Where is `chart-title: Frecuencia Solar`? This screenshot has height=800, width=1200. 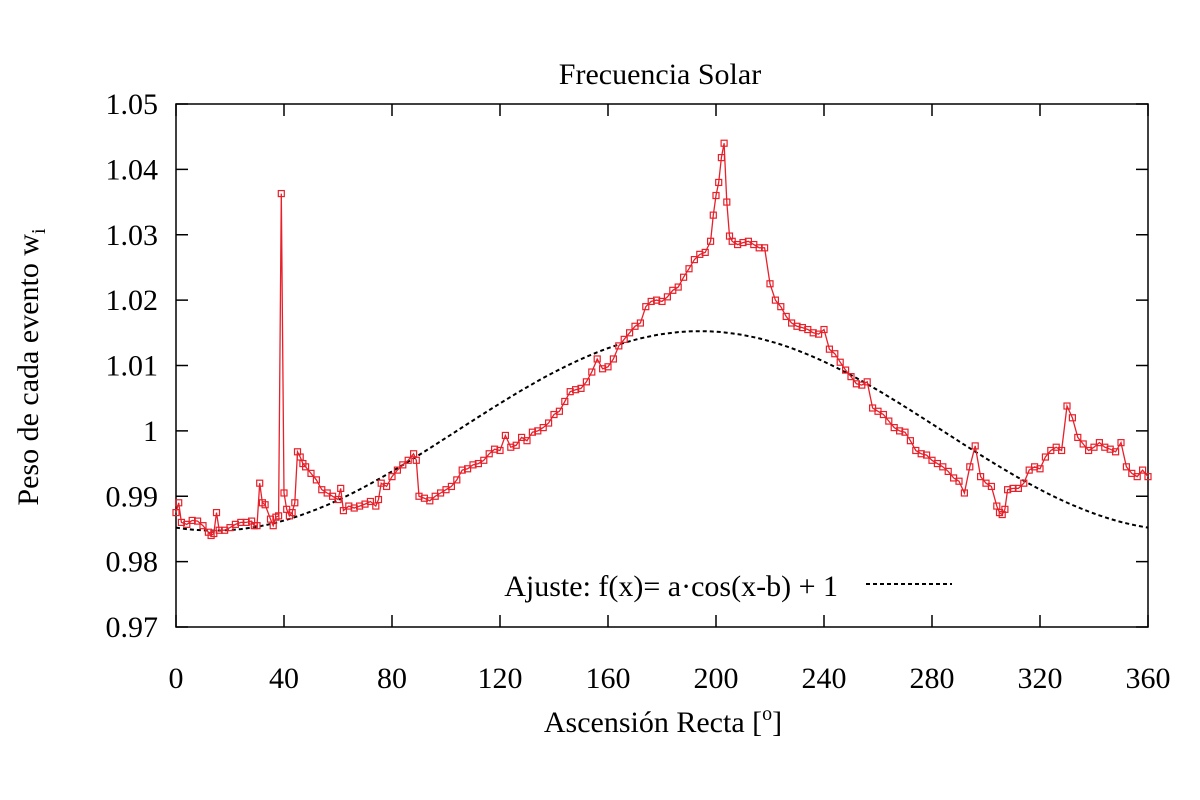
chart-title: Frecuencia Solar is located at coordinates (660, 74).